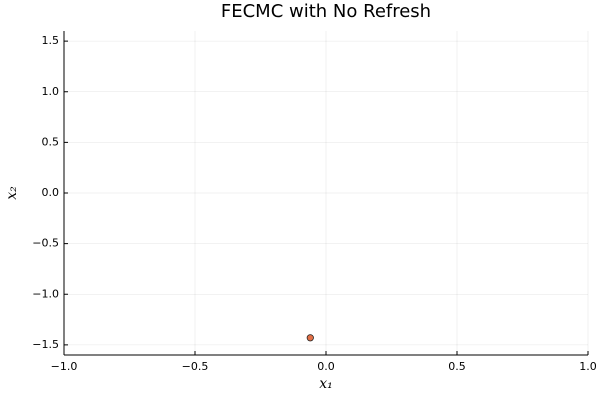 Image resolution: width=600 pixels, height=400 pixels. Describe the element at coordinates (51, 141) in the screenshot. I see `y-tick-label: 0.5` at that location.